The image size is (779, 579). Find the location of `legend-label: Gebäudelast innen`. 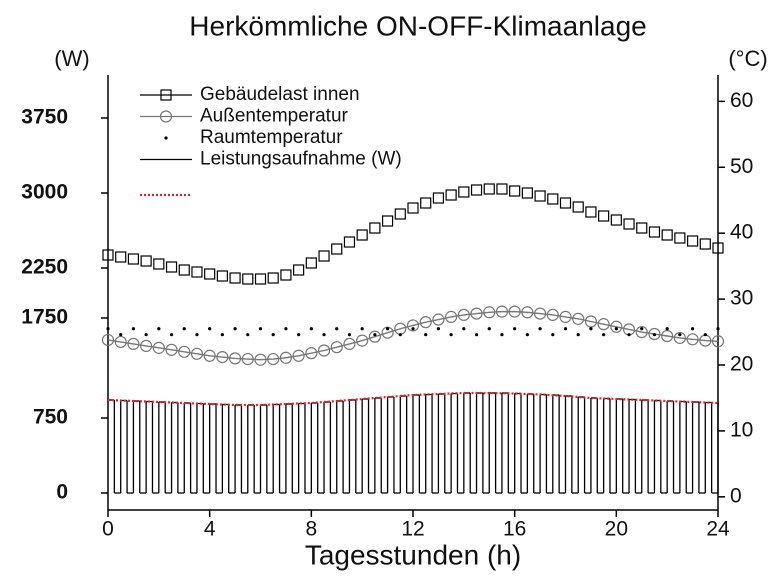

legend-label: Gebäudelast innen is located at coordinates (280, 94).